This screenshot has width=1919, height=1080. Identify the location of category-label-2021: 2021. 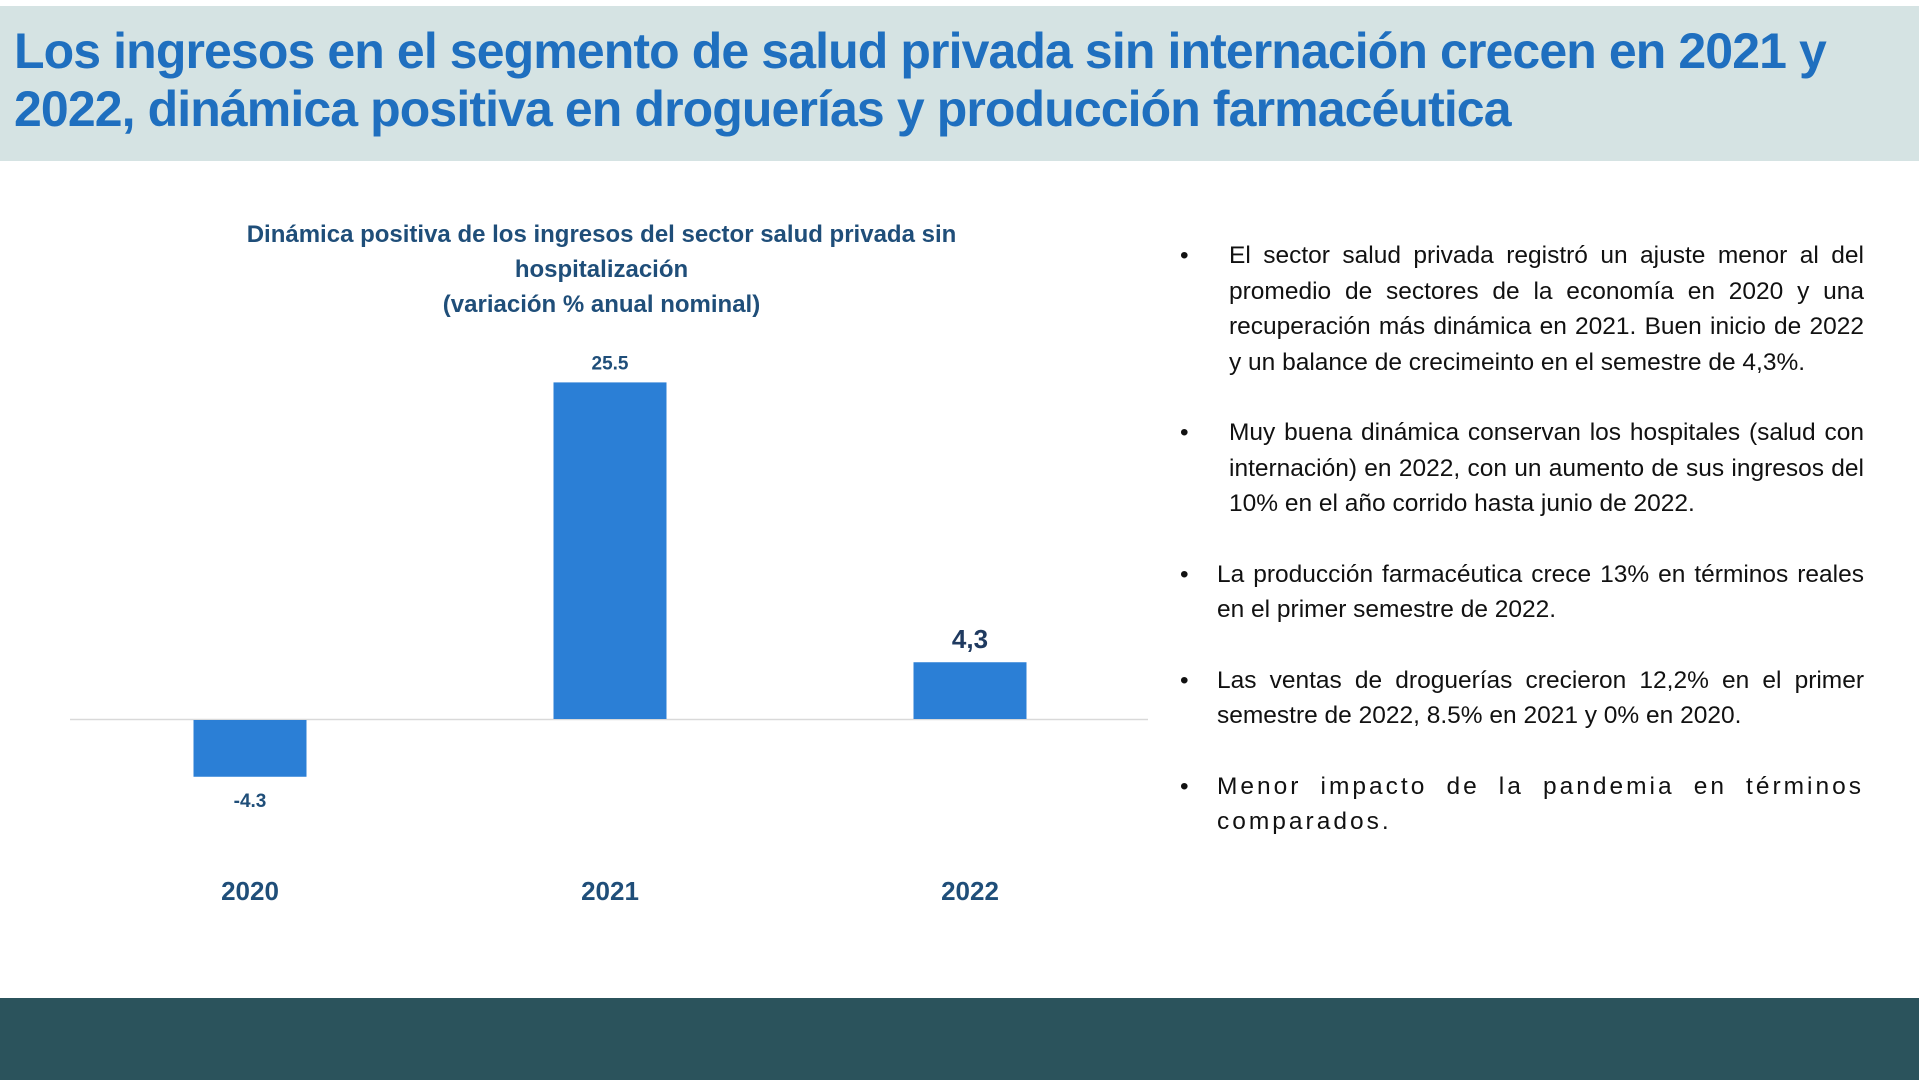
(610, 891).